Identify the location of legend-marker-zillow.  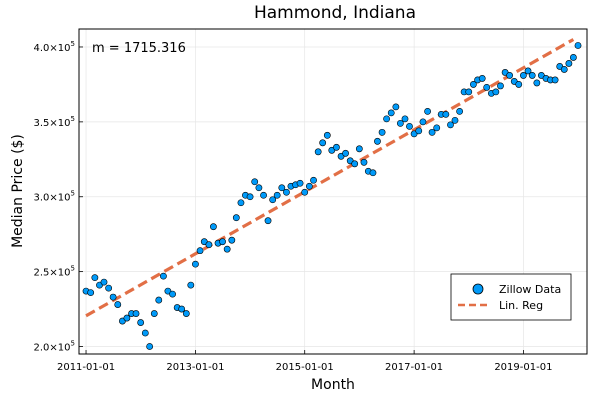
(478, 289).